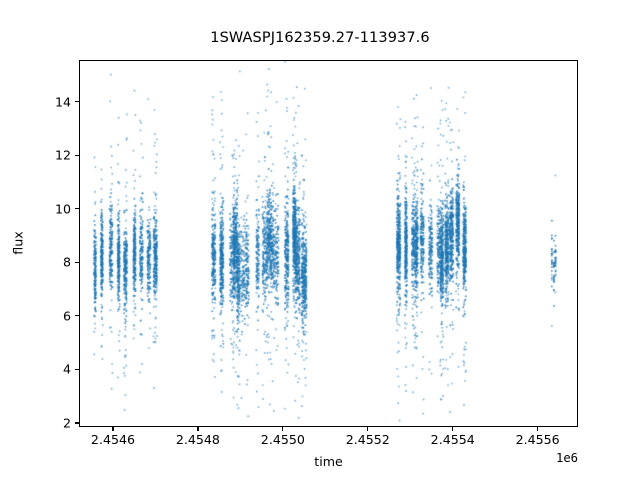 The height and width of the screenshot is (480, 640). What do you see at coordinates (197, 439) in the screenshot?
I see `x-tick-label: 2.4548` at bounding box center [197, 439].